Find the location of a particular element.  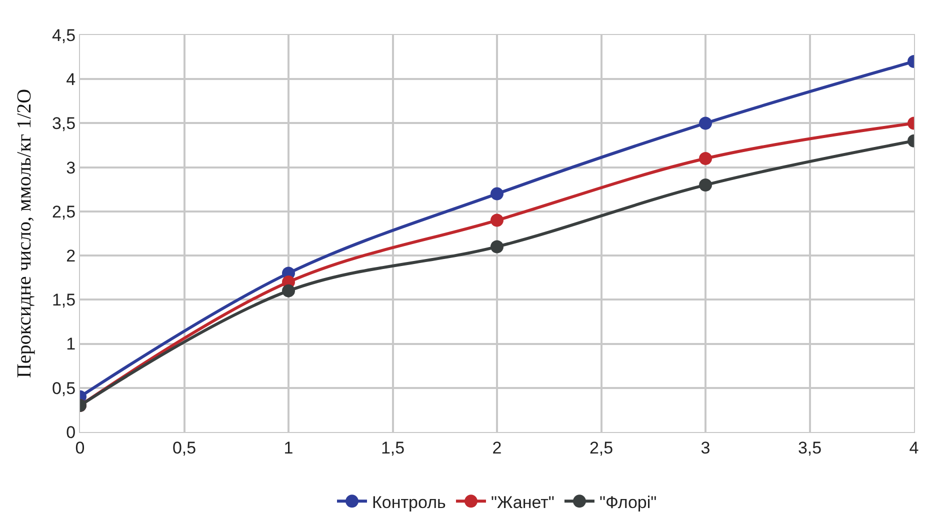

x-tick-label: 0,5 is located at coordinates (184, 448).